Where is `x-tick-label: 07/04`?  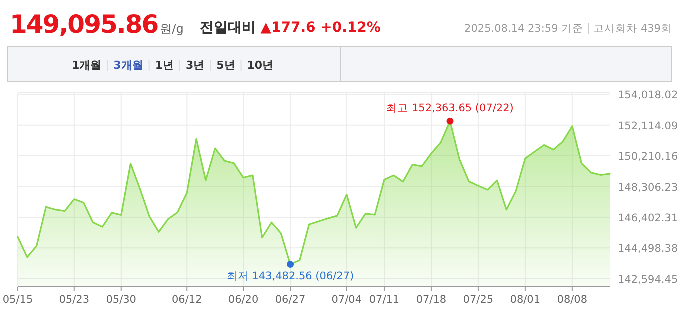 x-tick-label: 07/04 is located at coordinates (347, 300).